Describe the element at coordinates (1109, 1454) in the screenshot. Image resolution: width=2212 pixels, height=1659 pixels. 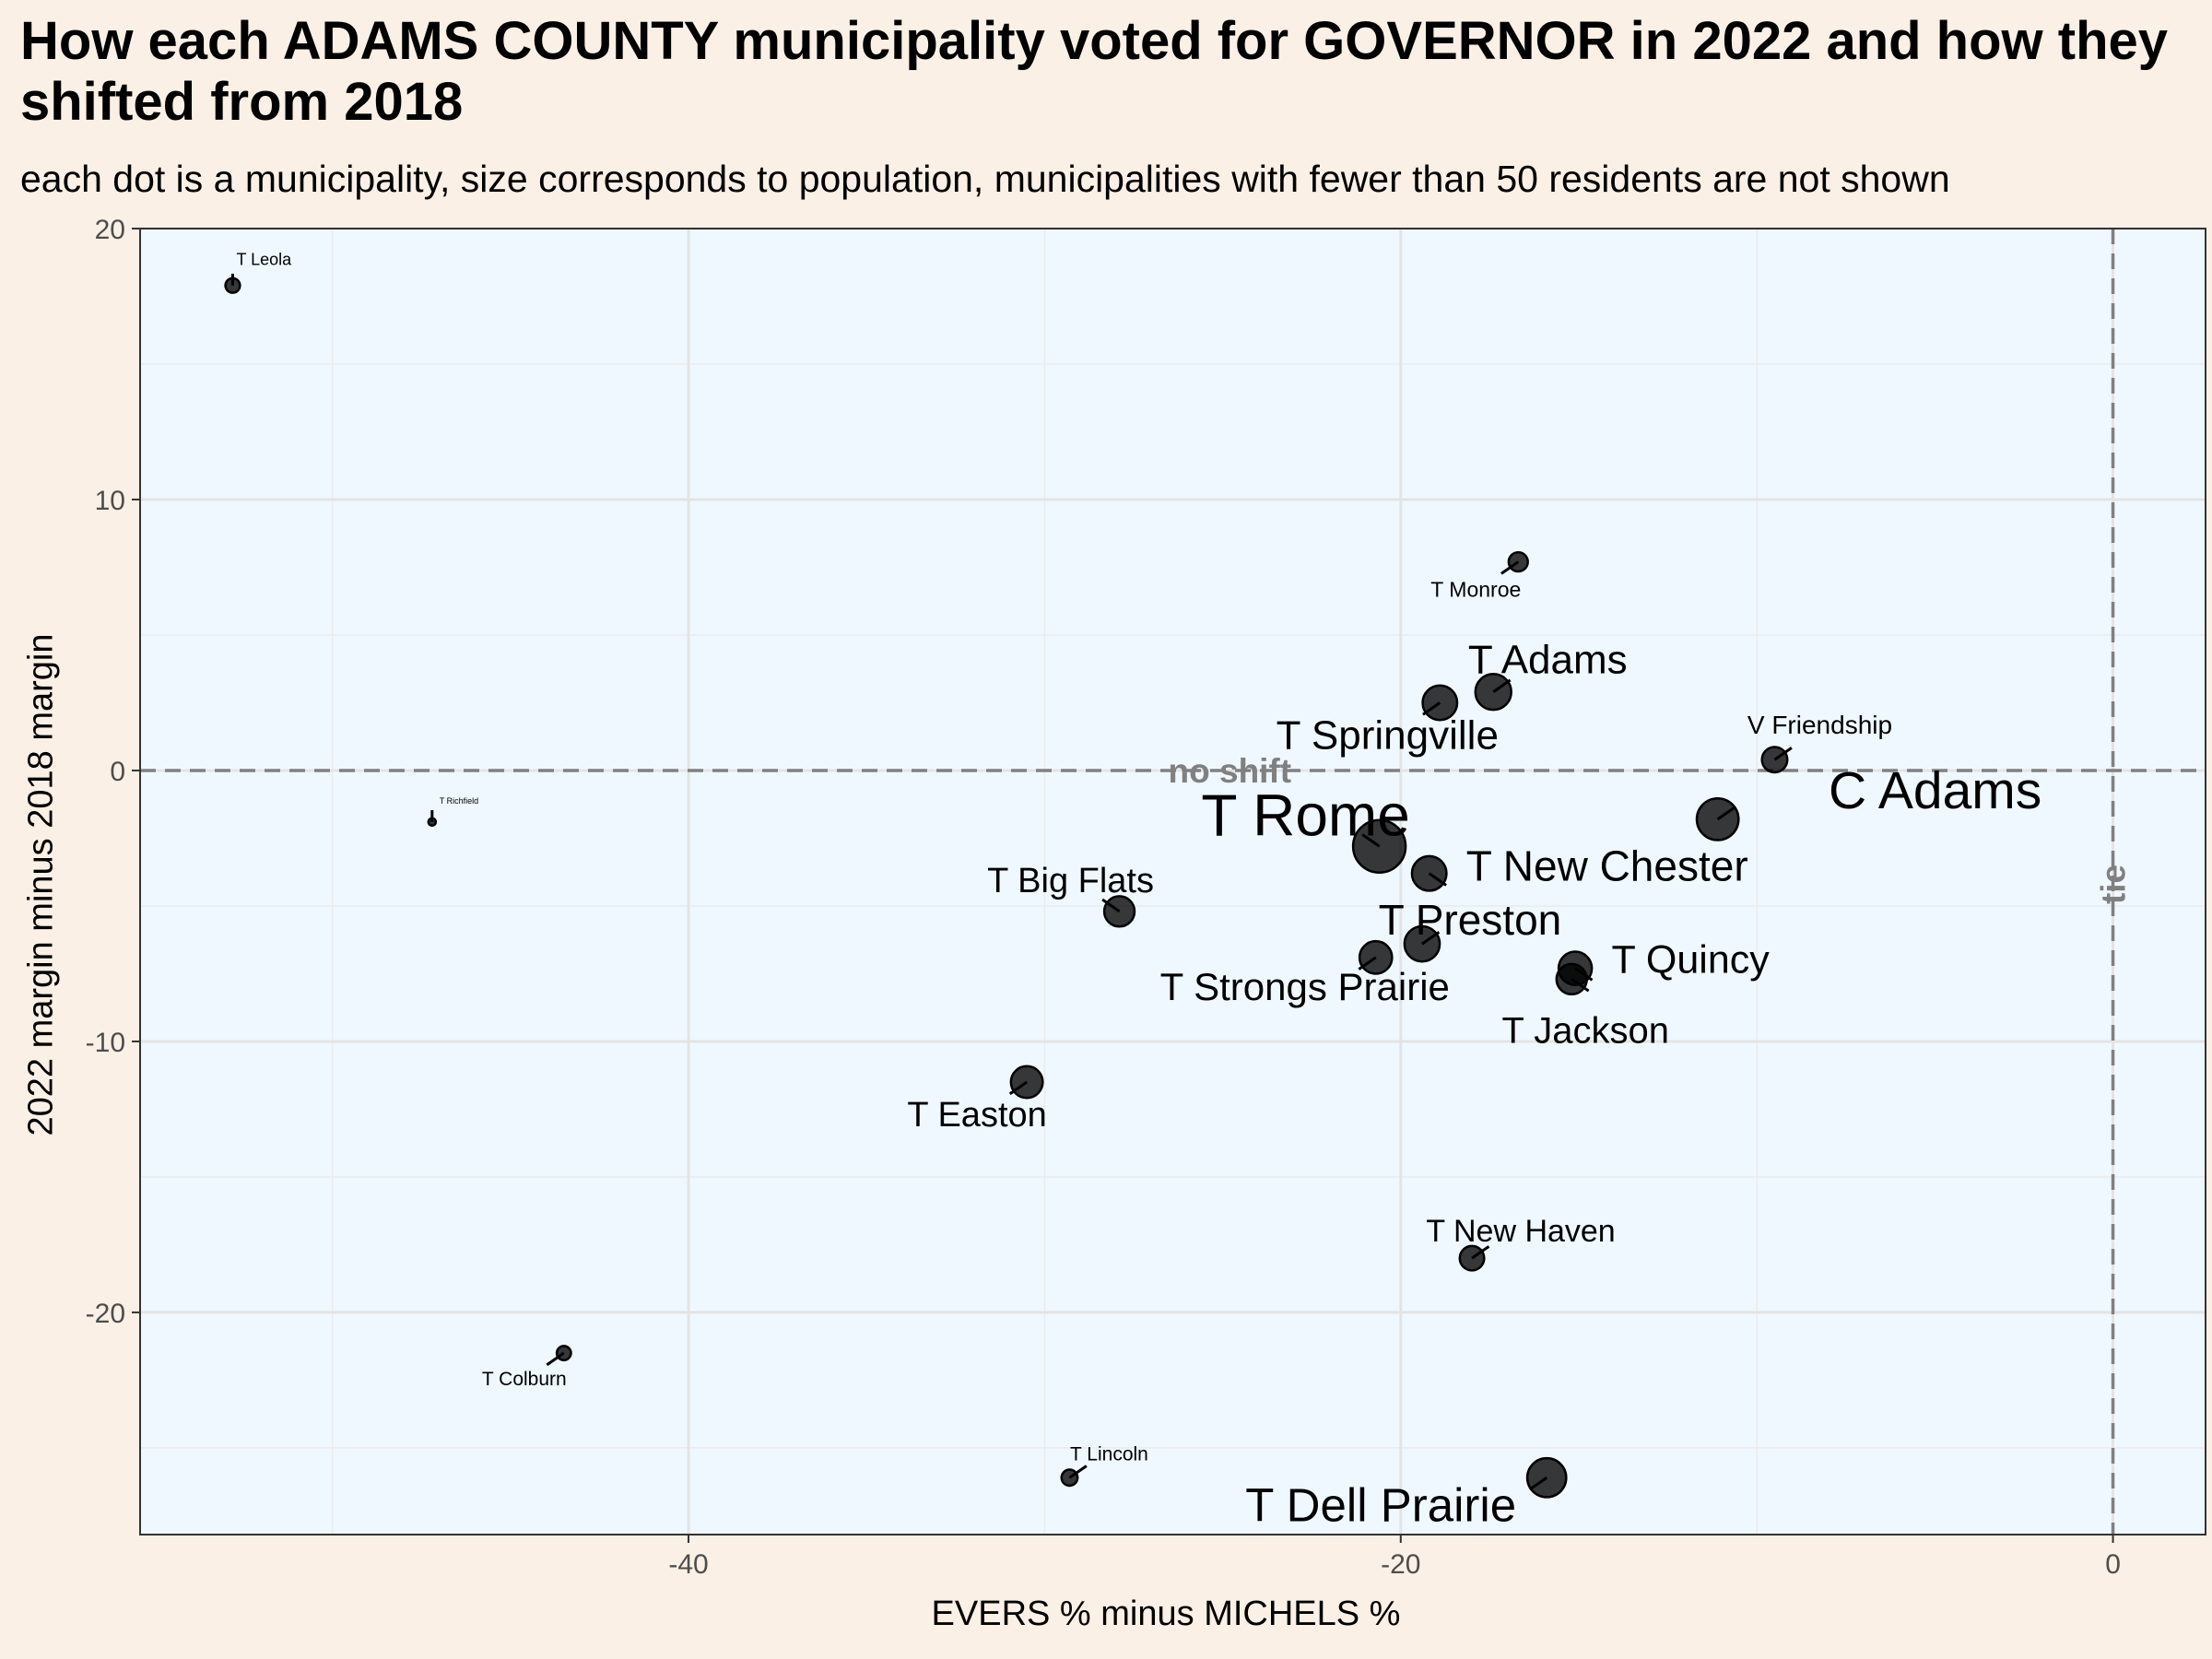
I see `municipality-label: T Lincoln` at that location.